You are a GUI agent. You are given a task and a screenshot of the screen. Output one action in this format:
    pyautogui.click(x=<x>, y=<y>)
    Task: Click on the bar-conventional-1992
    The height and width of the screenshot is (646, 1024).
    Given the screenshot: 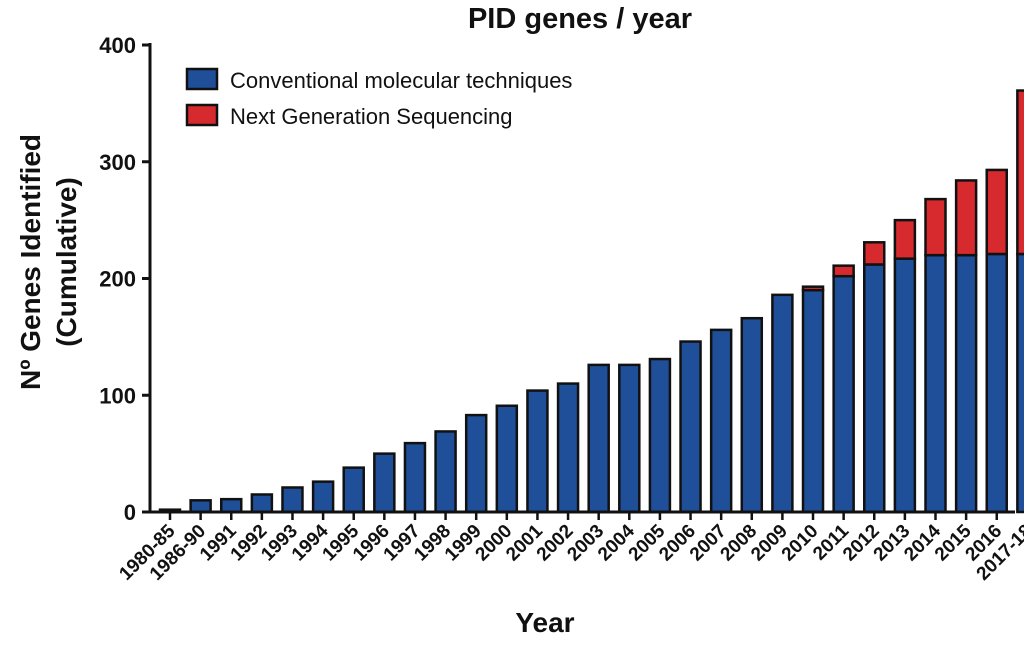 What is the action you would take?
    pyautogui.click(x=262, y=503)
    